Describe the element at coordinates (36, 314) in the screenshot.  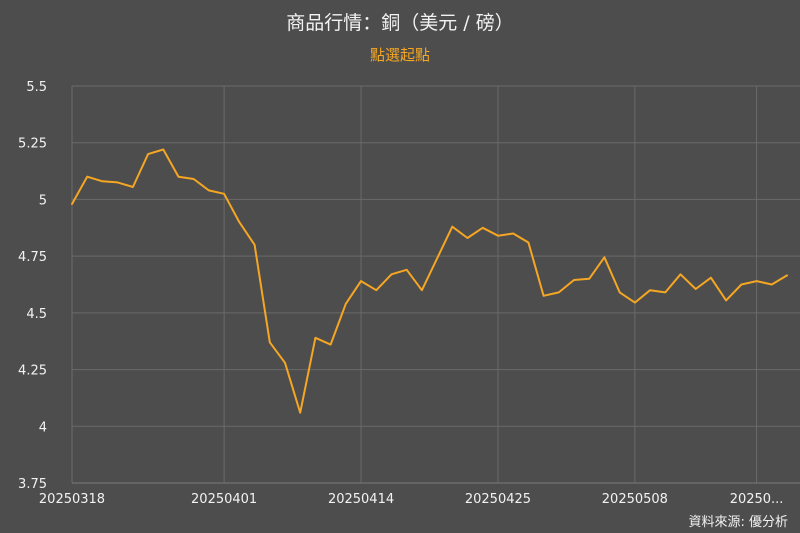
I see `y-tick-label: 4.5` at that location.